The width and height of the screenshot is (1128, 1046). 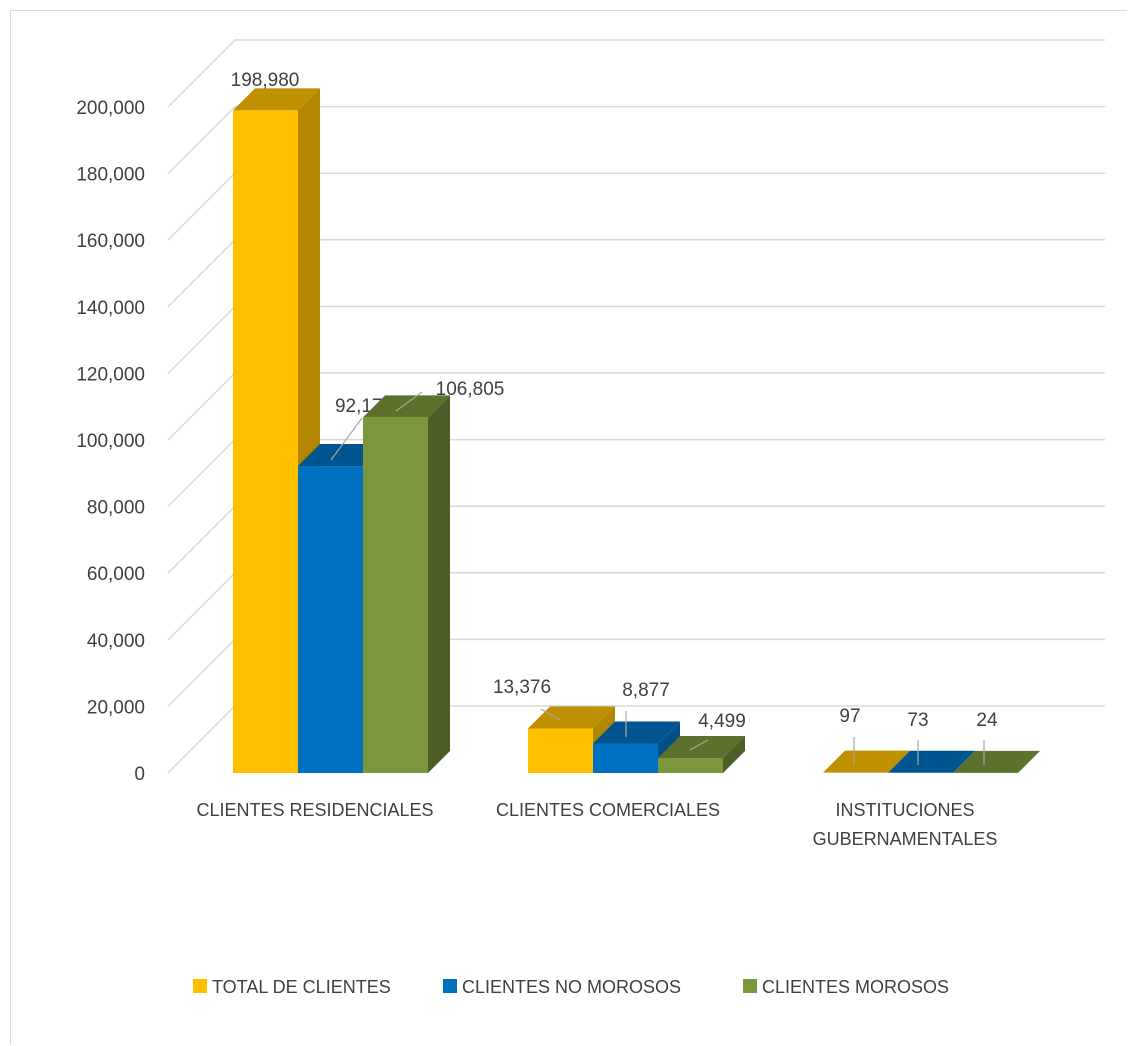 I want to click on legend-label: CLIENTES MOROSOS, so click(x=855, y=987).